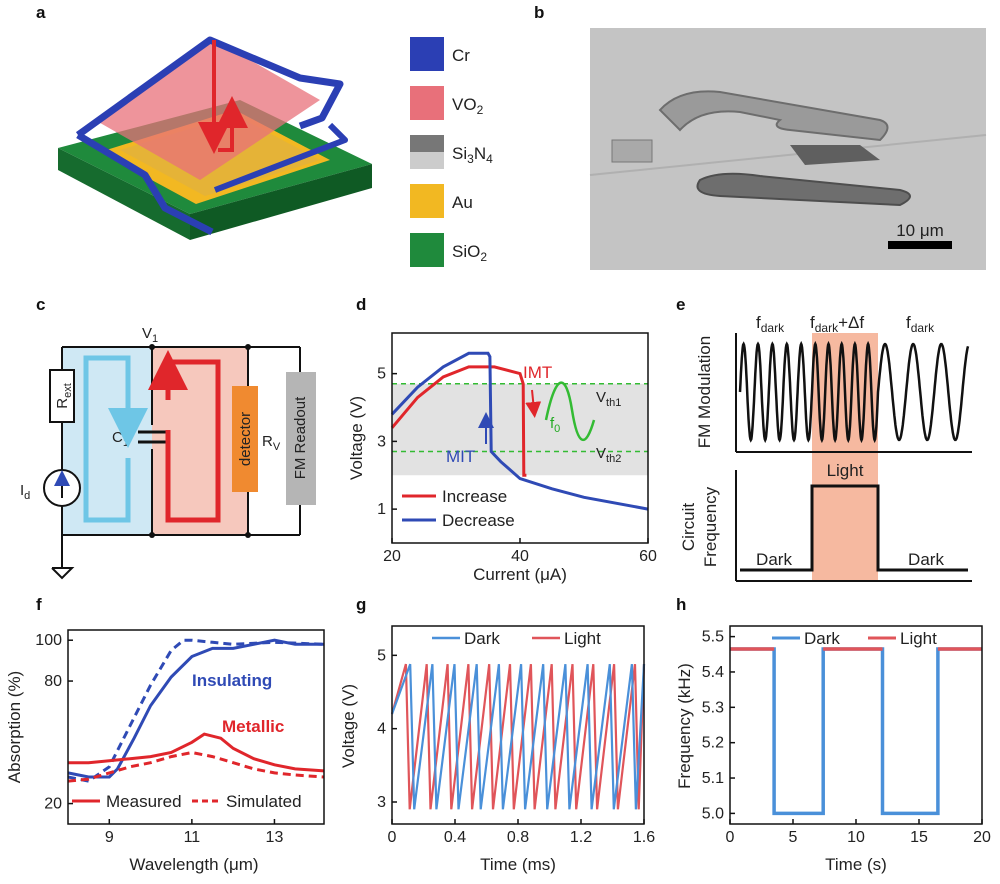  I want to click on legend-swatch-au, so click(427, 201).